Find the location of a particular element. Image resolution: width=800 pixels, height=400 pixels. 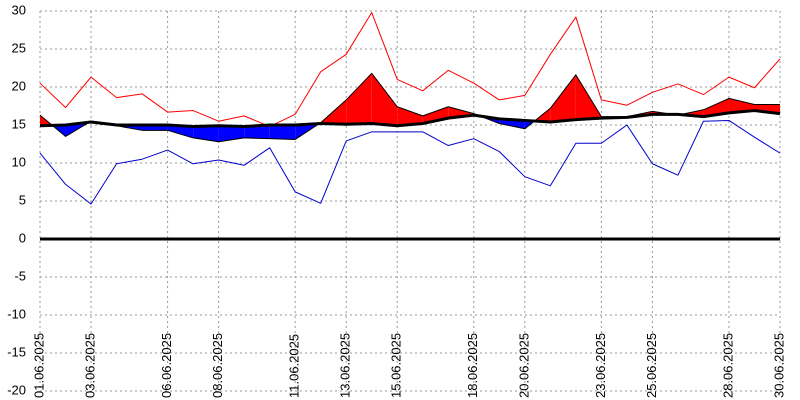

x-tick-label: 30.06.2025 is located at coordinates (778, 365).